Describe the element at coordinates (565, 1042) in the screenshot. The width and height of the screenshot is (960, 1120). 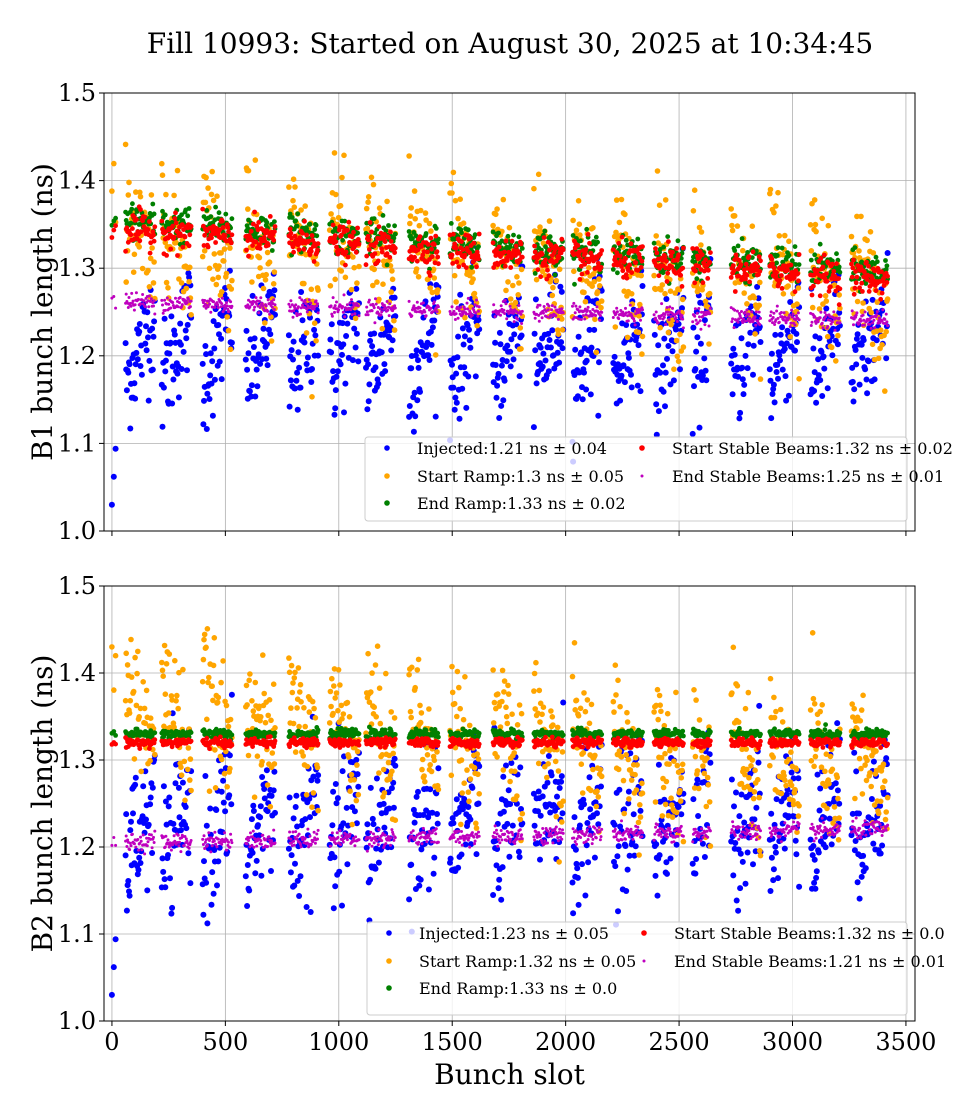
I see `x-tick-label: 2000` at that location.